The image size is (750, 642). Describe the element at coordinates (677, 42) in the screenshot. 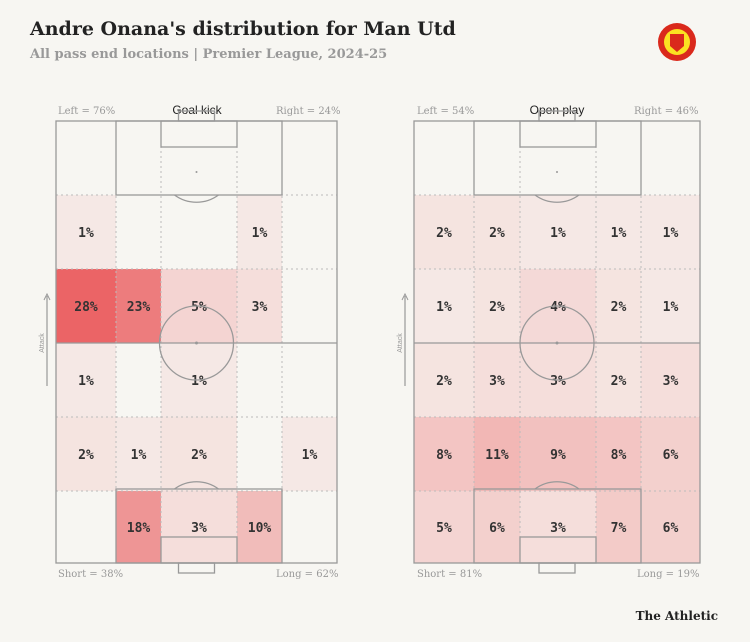

I see `man-utd-crest-logo` at that location.